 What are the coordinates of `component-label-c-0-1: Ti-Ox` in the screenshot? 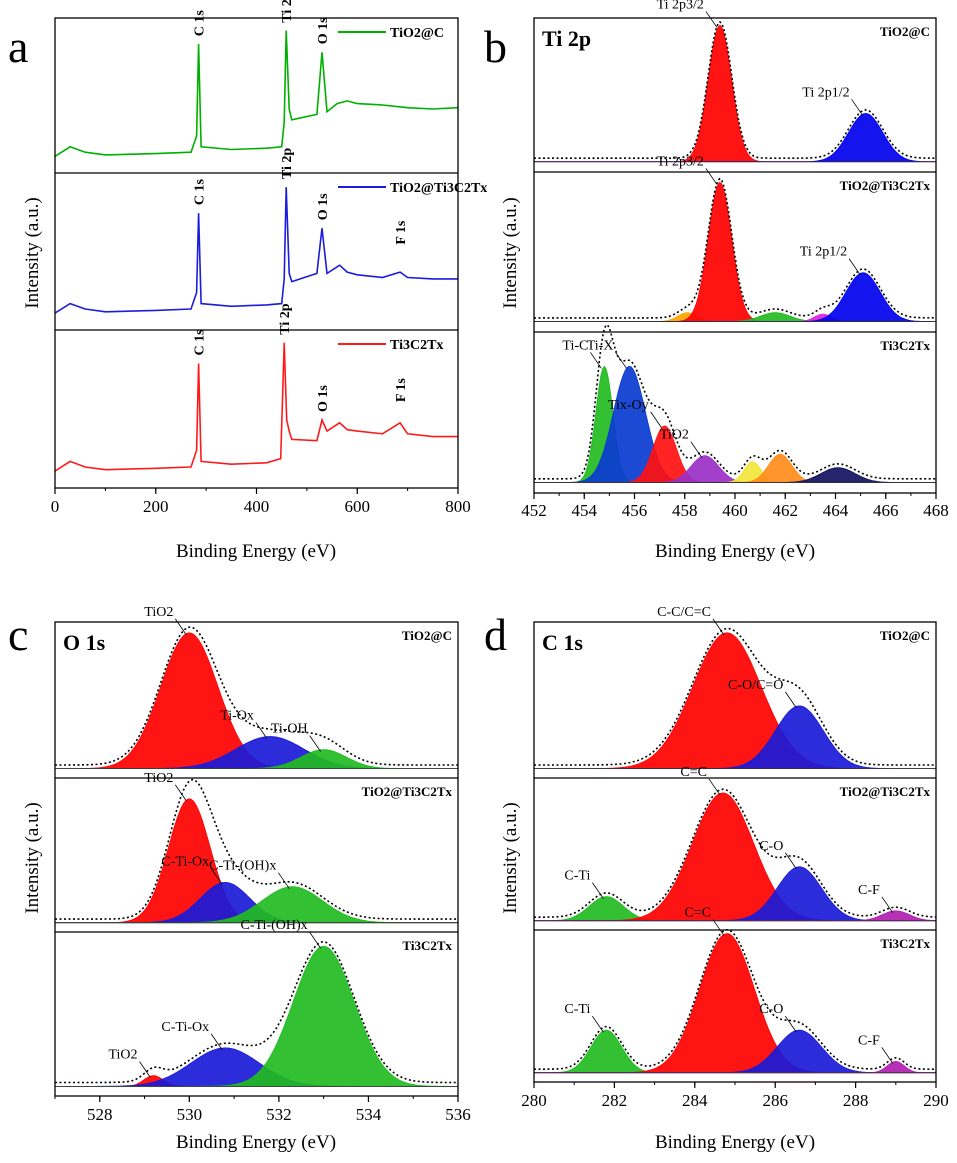 It's located at (237, 716).